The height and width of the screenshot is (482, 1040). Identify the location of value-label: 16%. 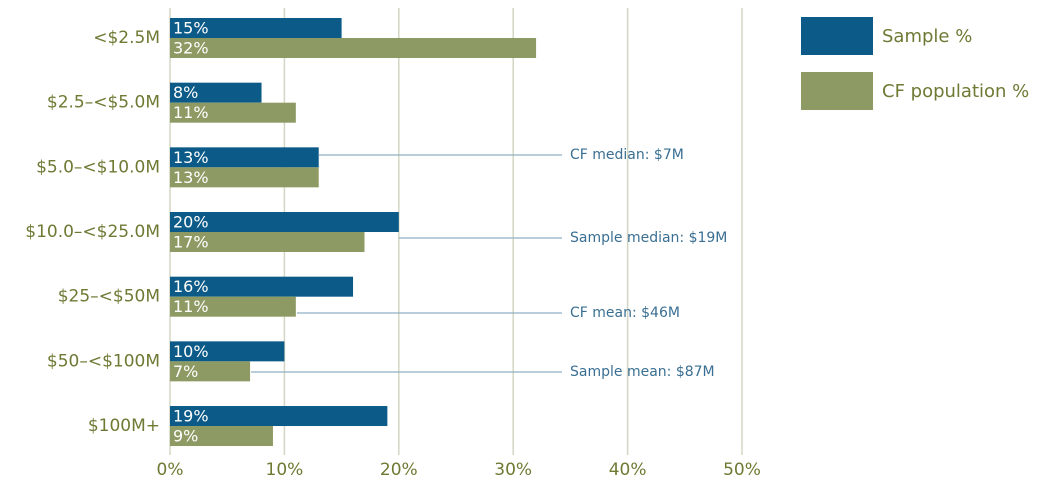
(191, 286).